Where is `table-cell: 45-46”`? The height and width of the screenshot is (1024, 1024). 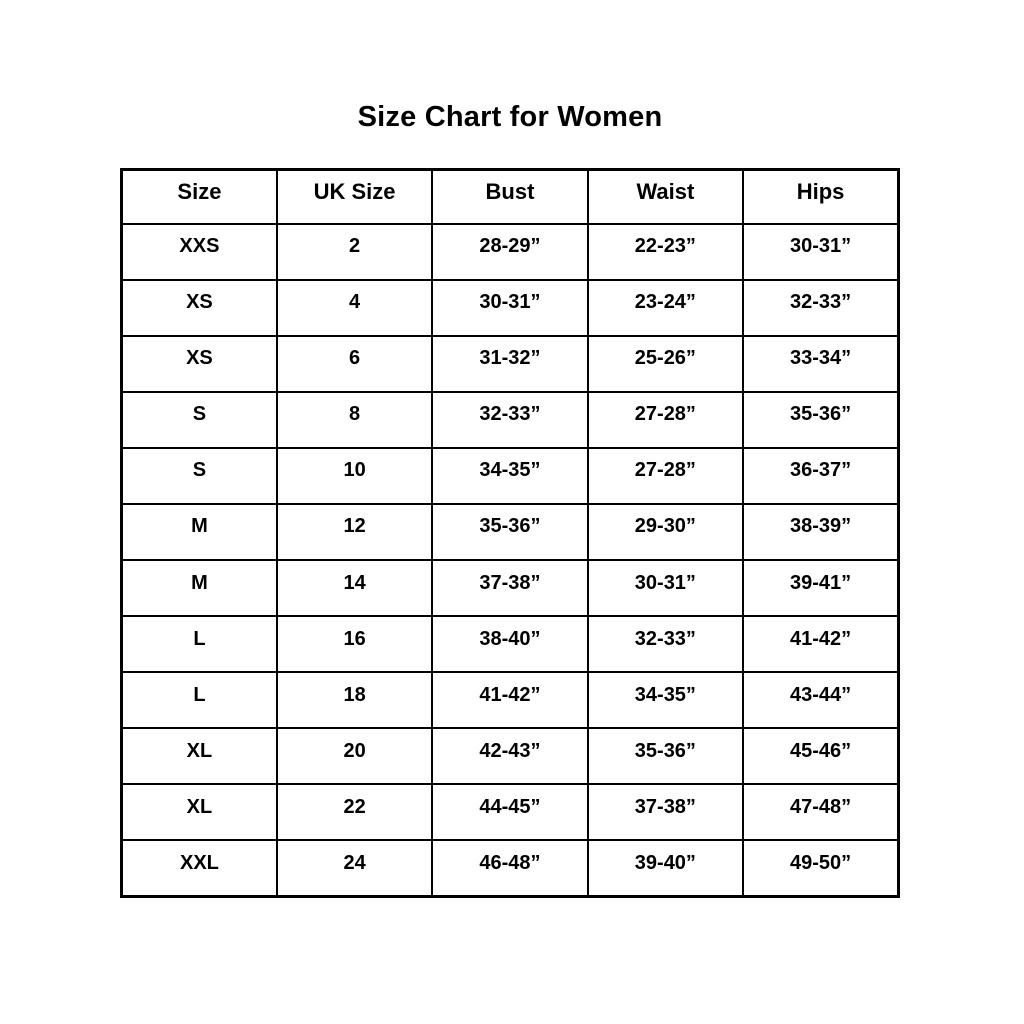 table-cell: 45-46” is located at coordinates (821, 756).